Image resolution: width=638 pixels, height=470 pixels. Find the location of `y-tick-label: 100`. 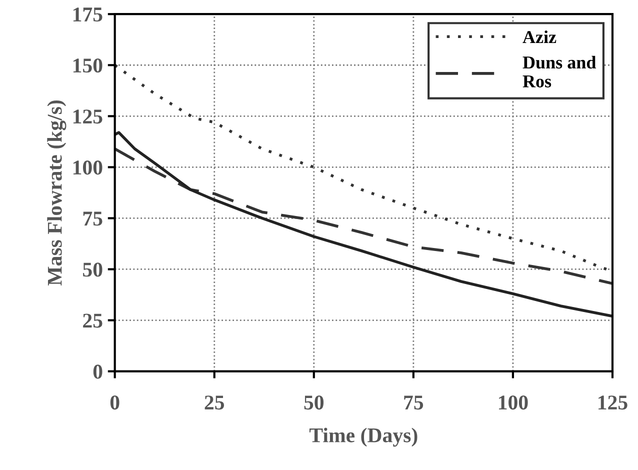

y-tick-label: 100 is located at coordinates (87, 167).